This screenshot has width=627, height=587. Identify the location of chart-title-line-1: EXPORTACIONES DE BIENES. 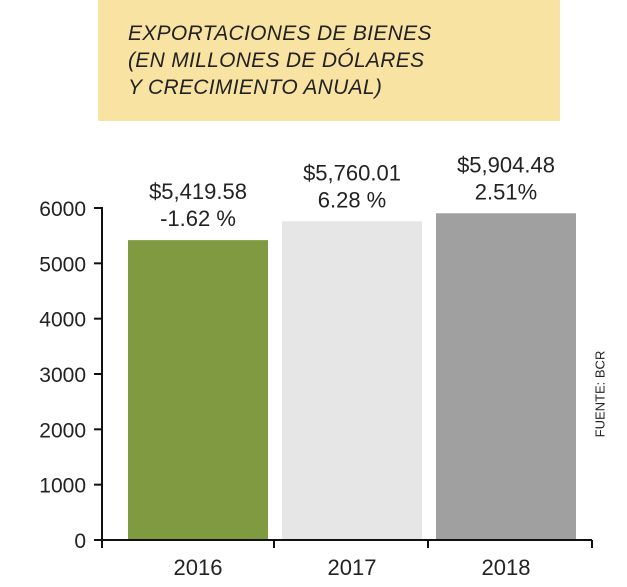
(280, 33).